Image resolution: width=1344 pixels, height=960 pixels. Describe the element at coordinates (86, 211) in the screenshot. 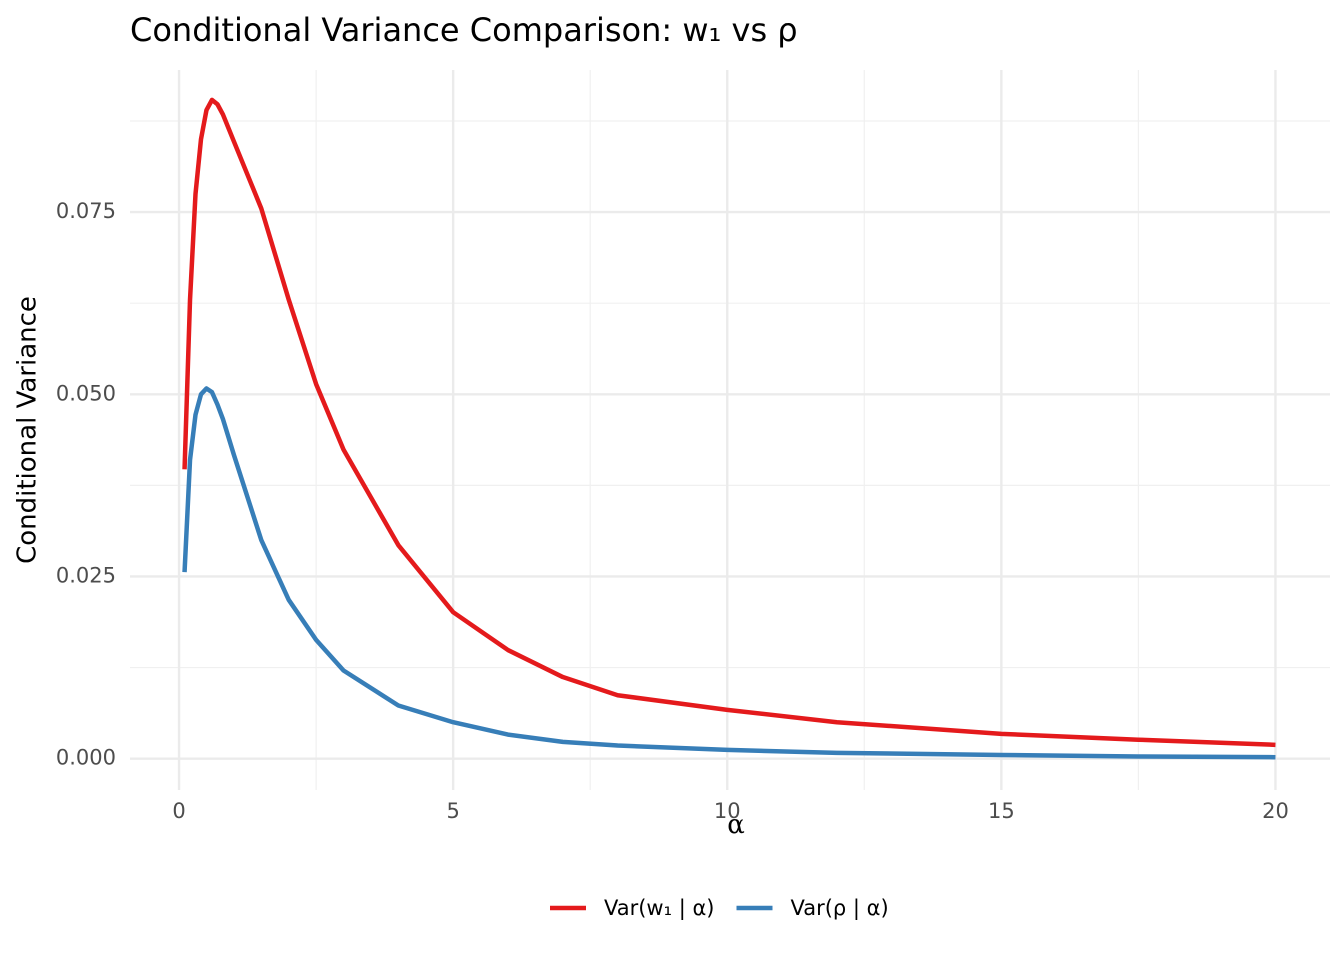

I see `y-tick-label: 0.075` at that location.